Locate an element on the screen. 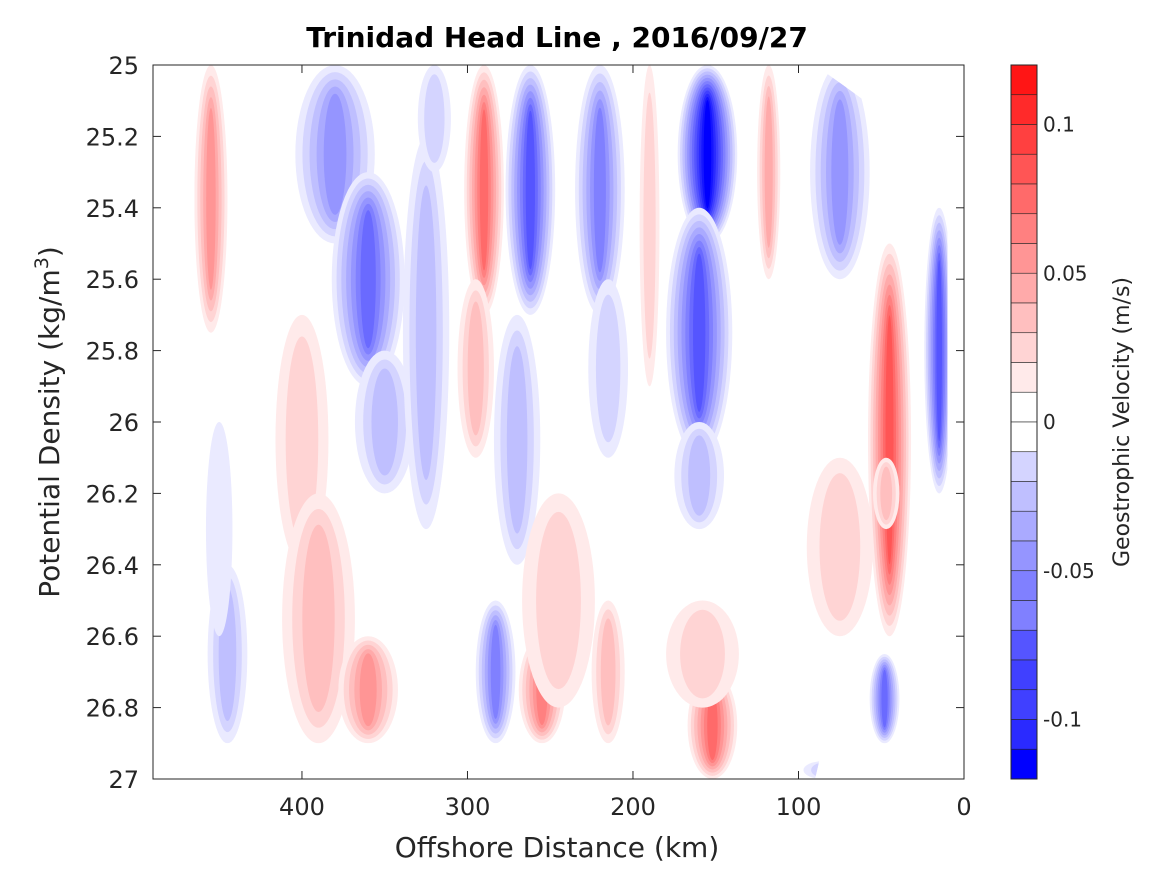  colorbar-tick-label: 0 is located at coordinates (1049, 422).